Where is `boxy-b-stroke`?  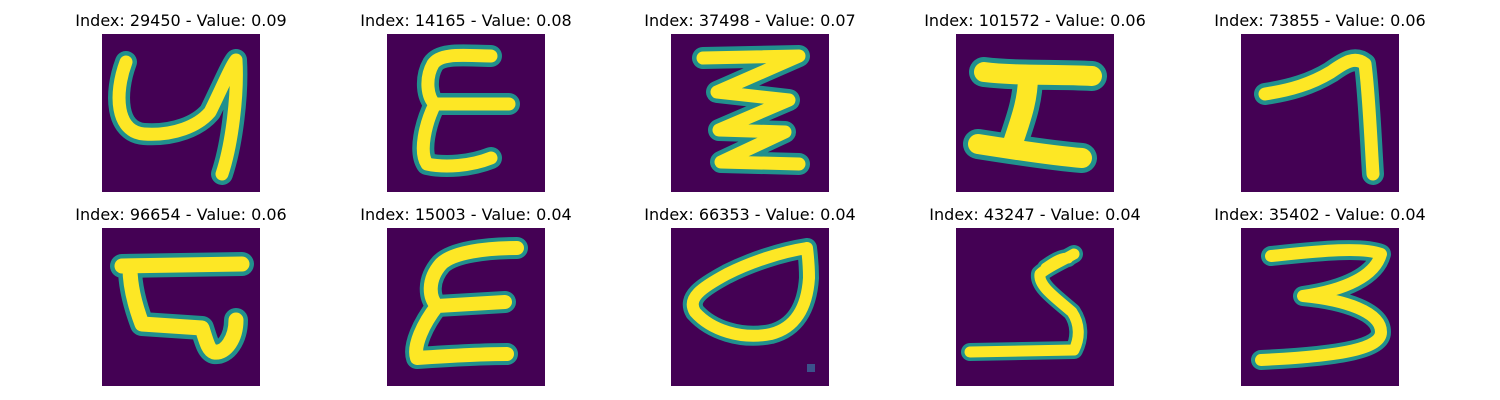
boxy-b-stroke is located at coordinates (182, 308).